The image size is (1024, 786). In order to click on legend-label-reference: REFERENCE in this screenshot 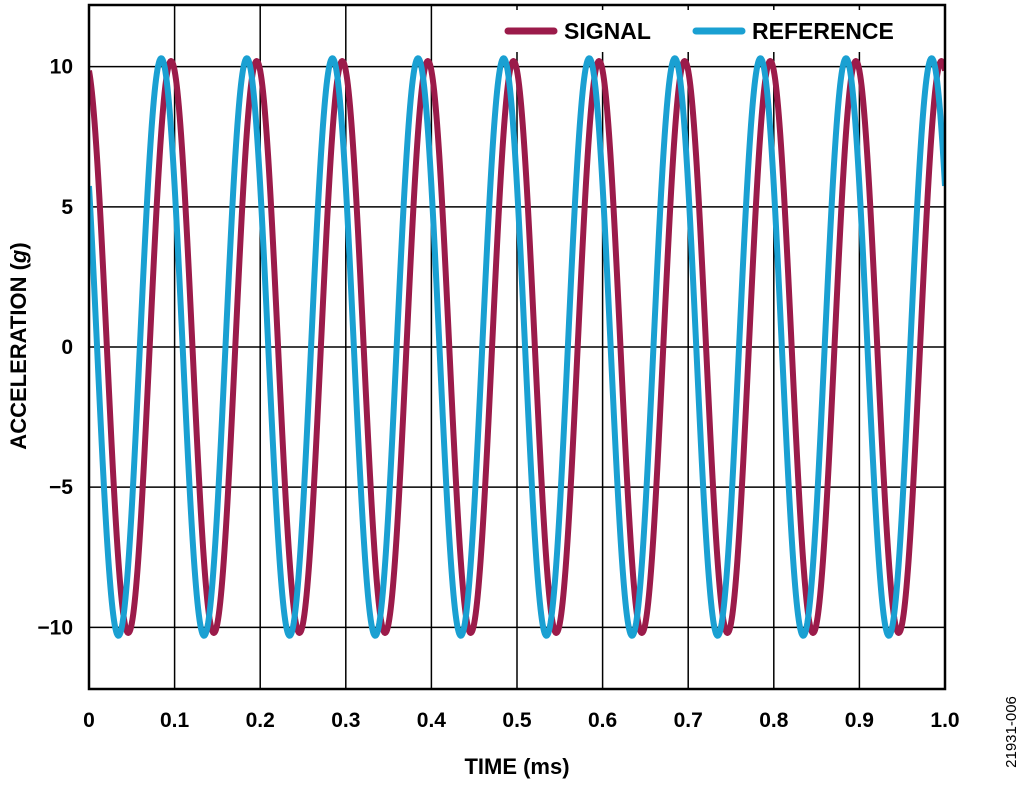, I will do `click(823, 31)`.